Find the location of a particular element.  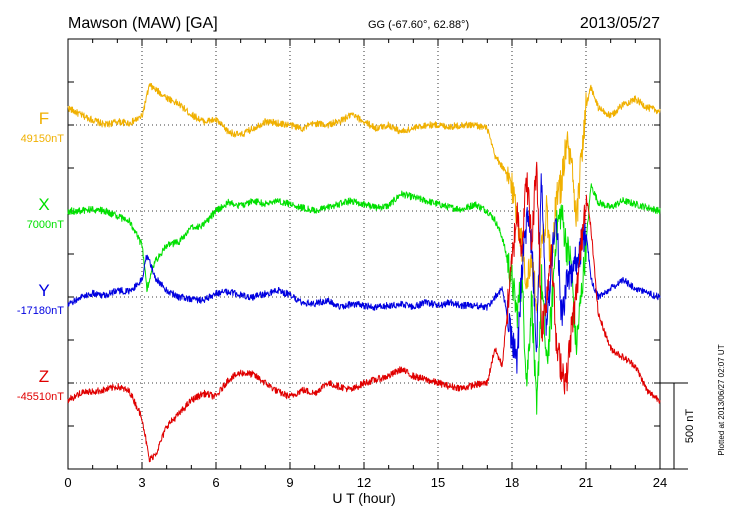

series-name-x: X is located at coordinates (43, 204).